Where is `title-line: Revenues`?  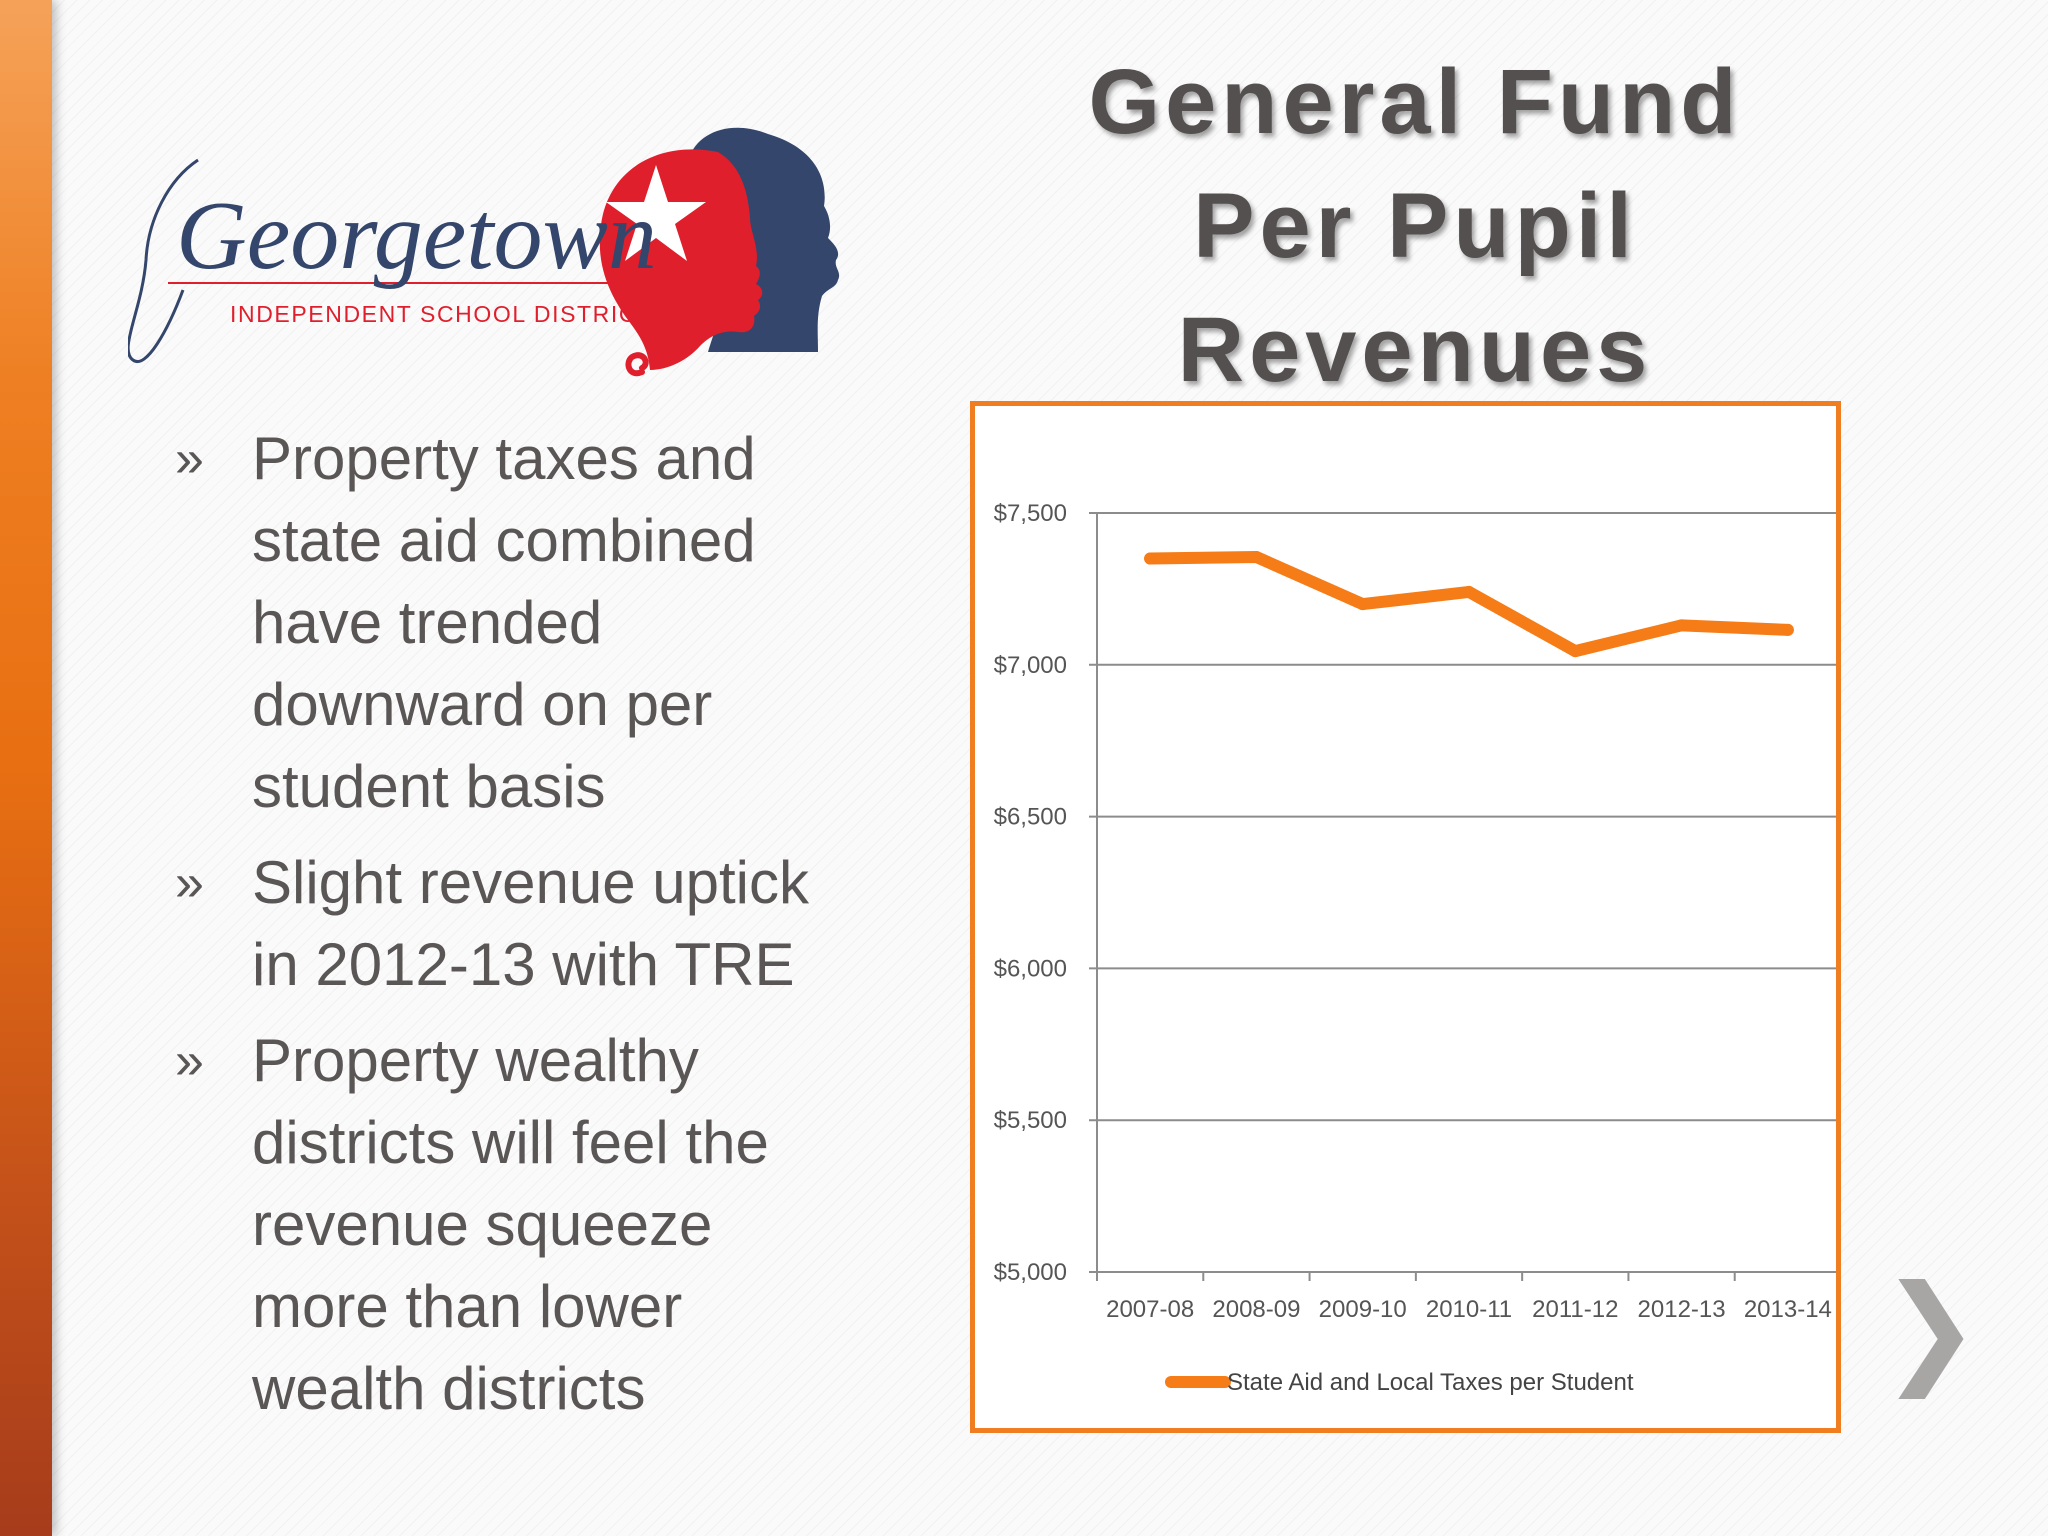 title-line: Revenues is located at coordinates (1415, 350).